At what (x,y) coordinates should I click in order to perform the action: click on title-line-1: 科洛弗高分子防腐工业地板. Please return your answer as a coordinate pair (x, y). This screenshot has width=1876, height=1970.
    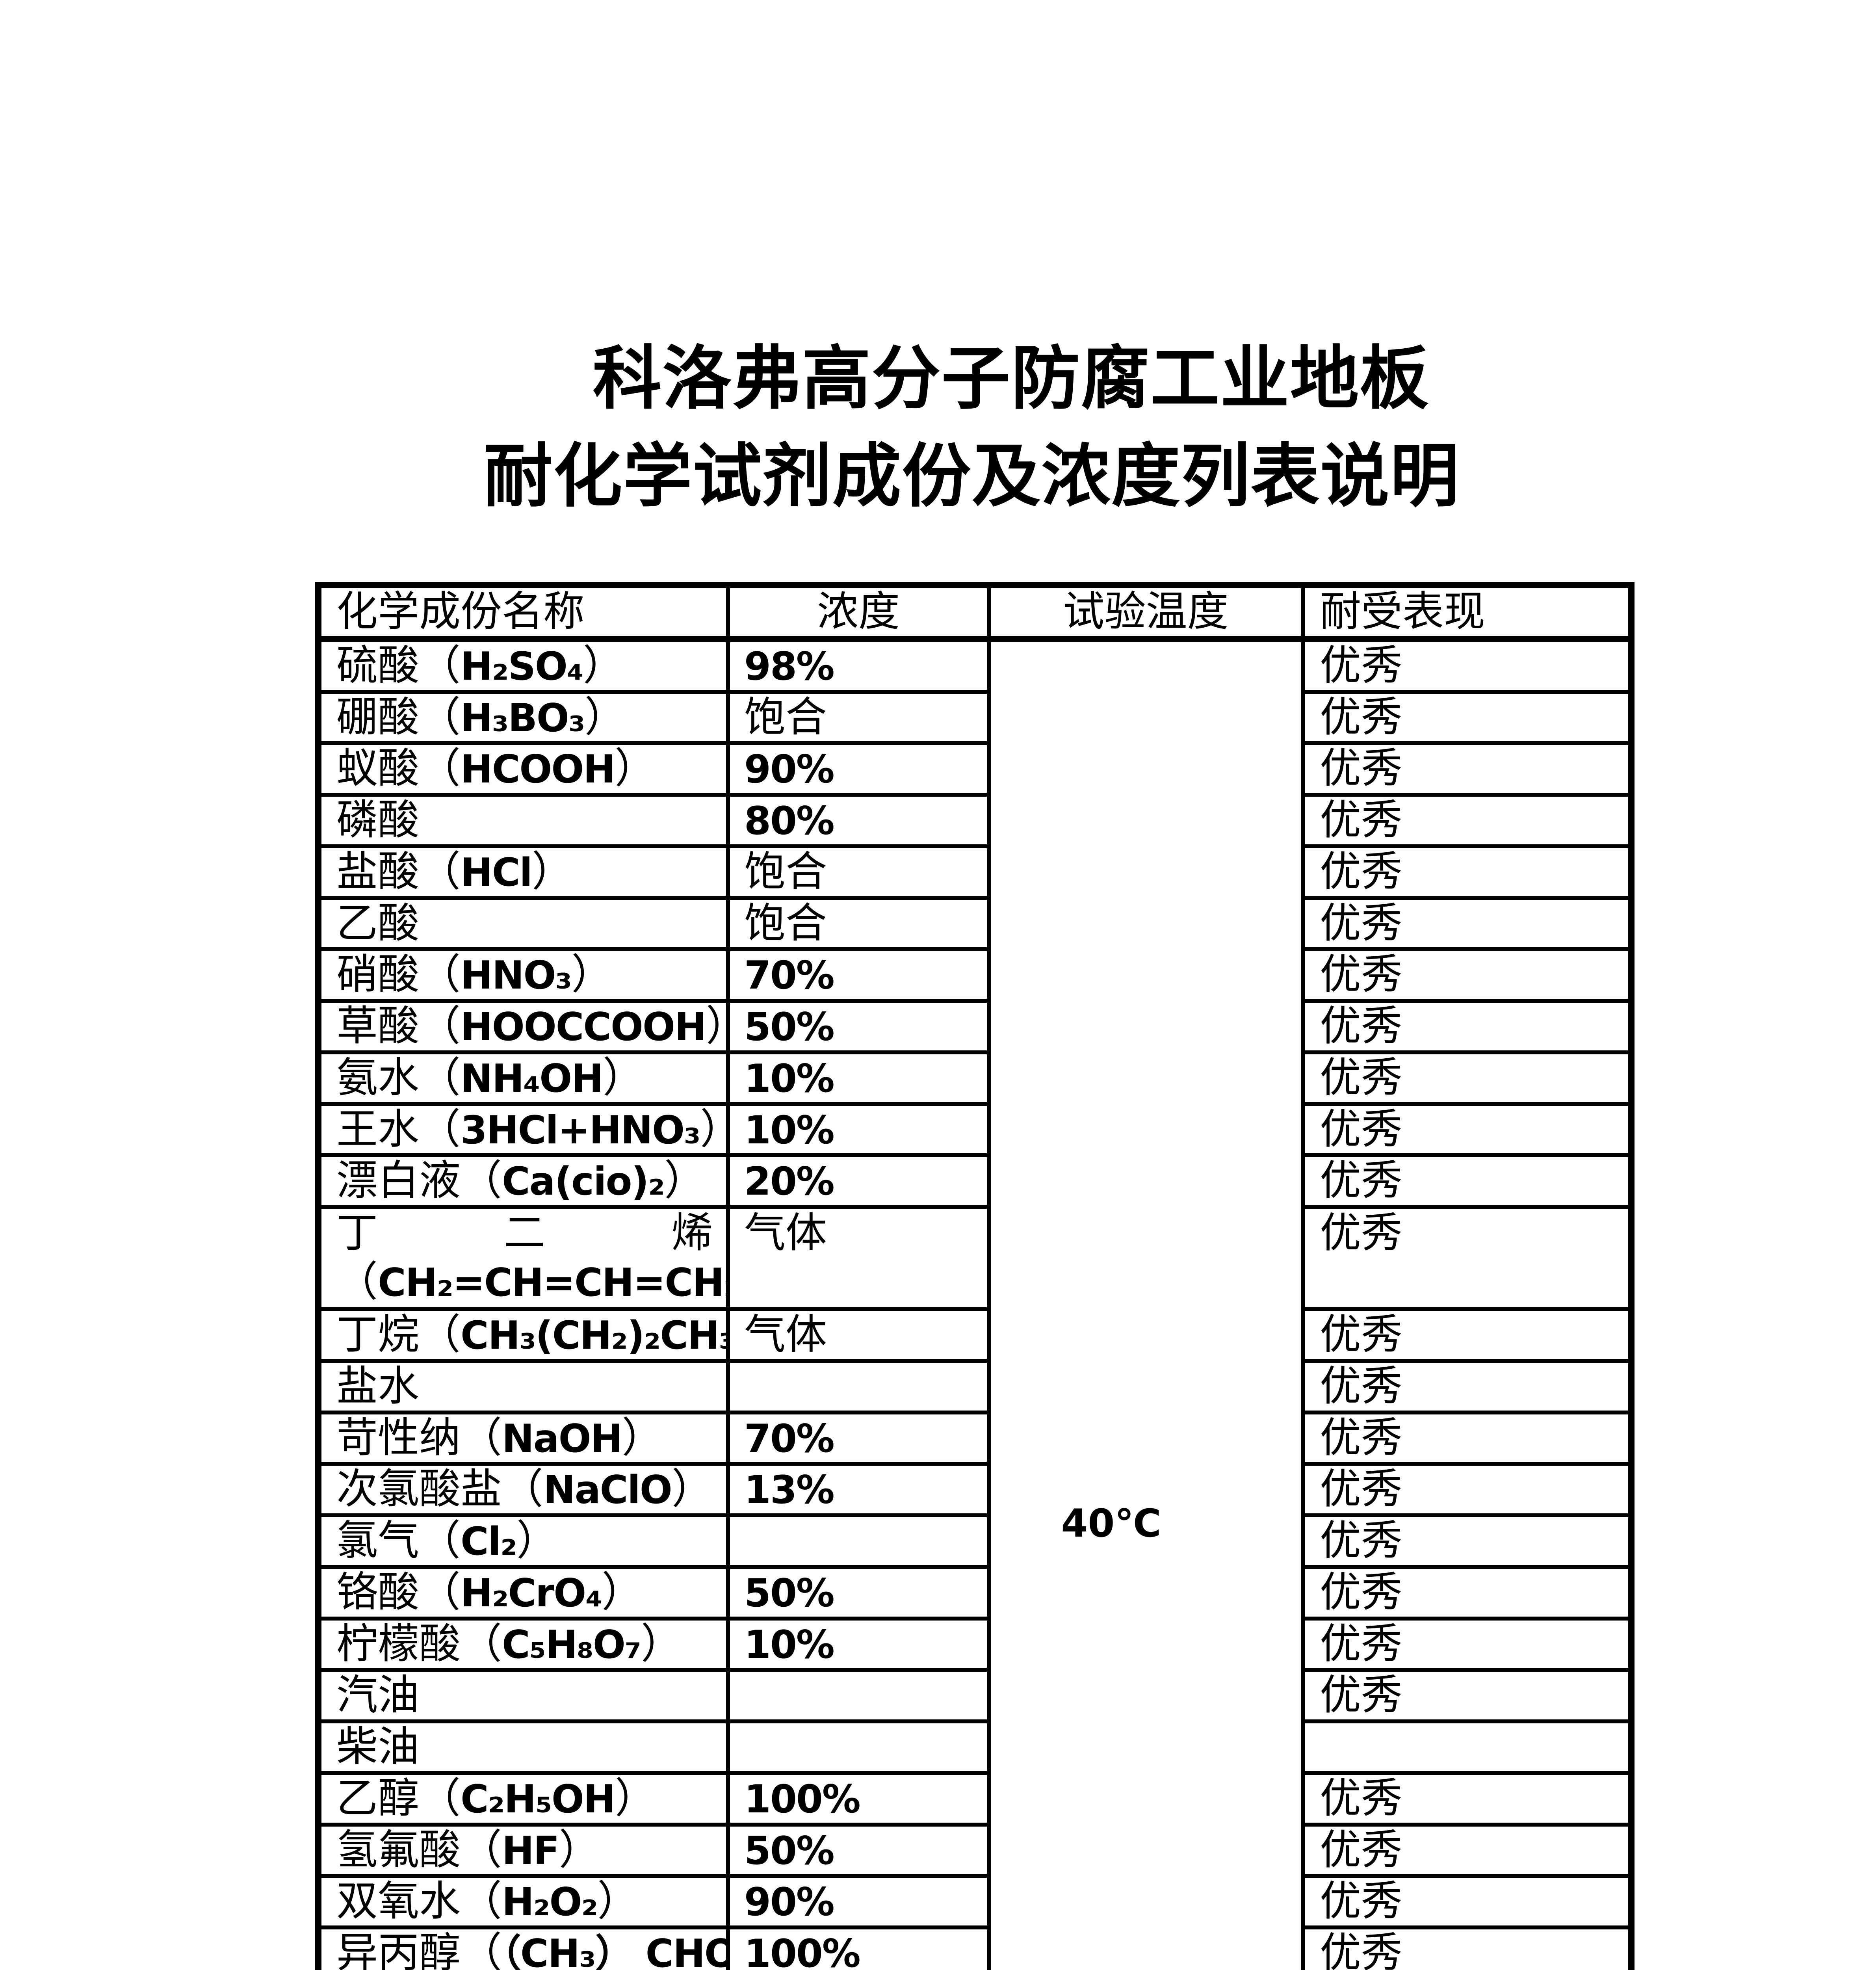
    Looking at the image, I should click on (1012, 379).